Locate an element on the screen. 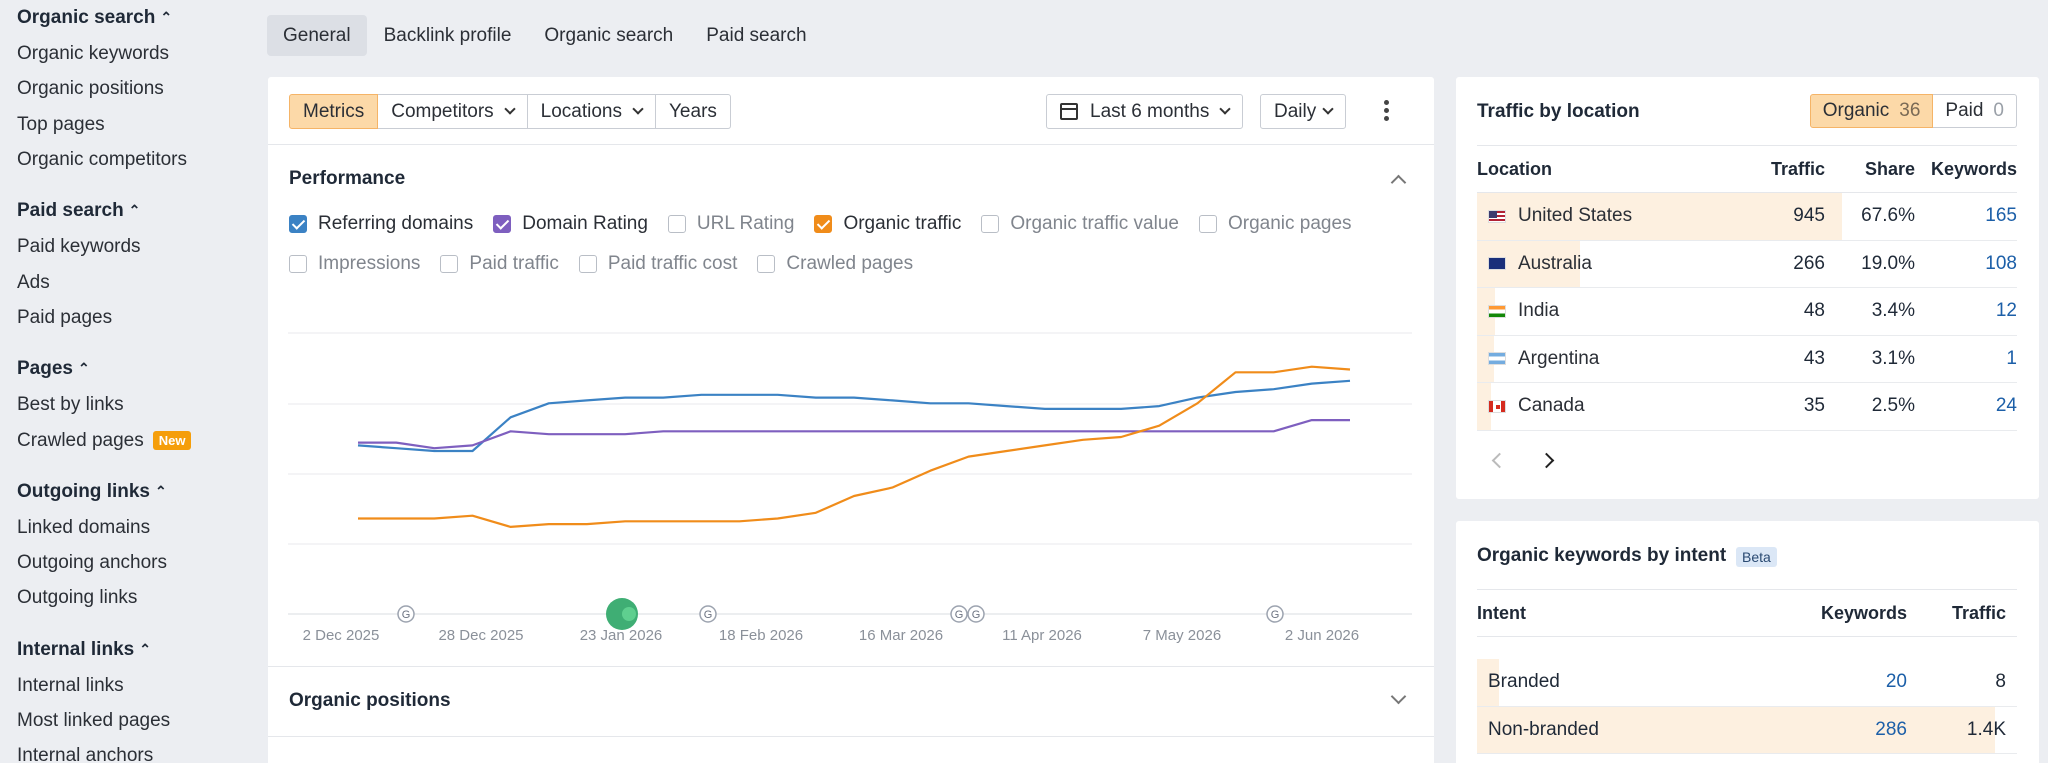  checkbox-organic-pages: Organic pages is located at coordinates (1275, 224).